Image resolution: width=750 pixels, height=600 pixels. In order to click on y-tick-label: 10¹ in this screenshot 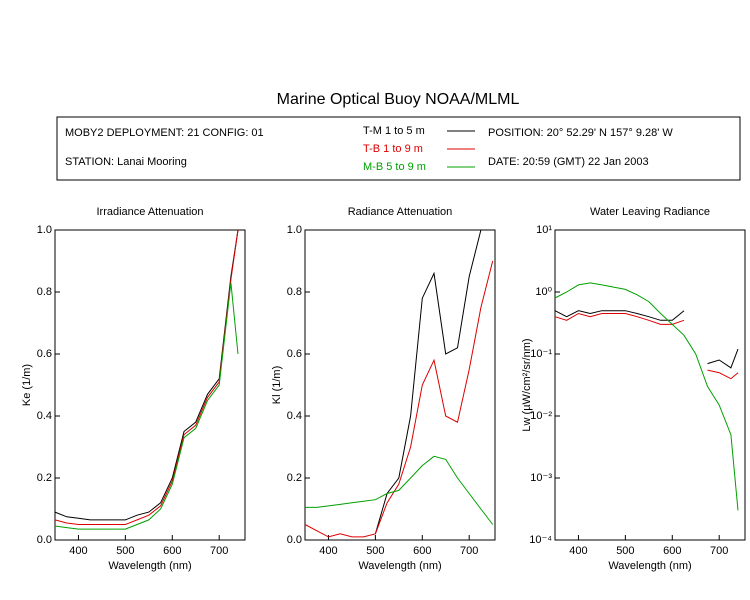, I will do `click(544, 230)`.